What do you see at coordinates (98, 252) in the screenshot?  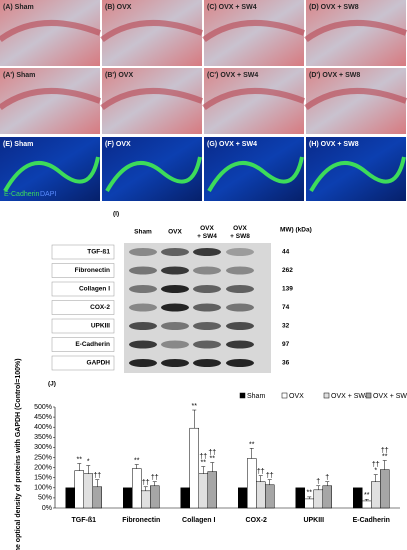 I see `row-label: TGF-ß1` at bounding box center [98, 252].